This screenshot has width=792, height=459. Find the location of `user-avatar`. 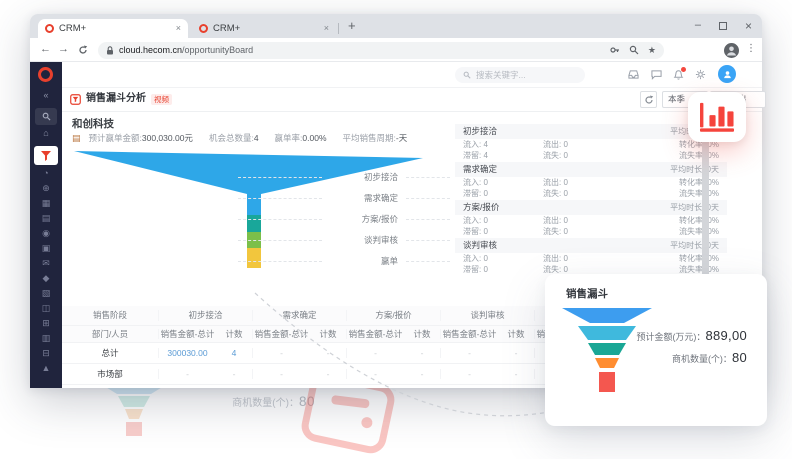

user-avatar is located at coordinates (727, 74).